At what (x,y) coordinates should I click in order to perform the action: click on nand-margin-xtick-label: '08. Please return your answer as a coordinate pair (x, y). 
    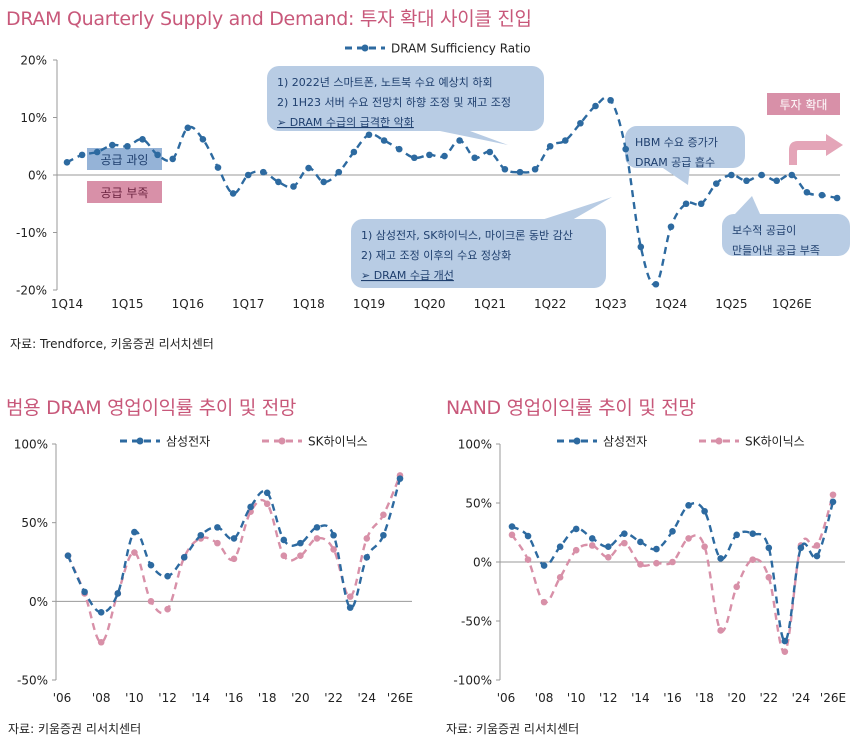
    Looking at the image, I should click on (544, 698).